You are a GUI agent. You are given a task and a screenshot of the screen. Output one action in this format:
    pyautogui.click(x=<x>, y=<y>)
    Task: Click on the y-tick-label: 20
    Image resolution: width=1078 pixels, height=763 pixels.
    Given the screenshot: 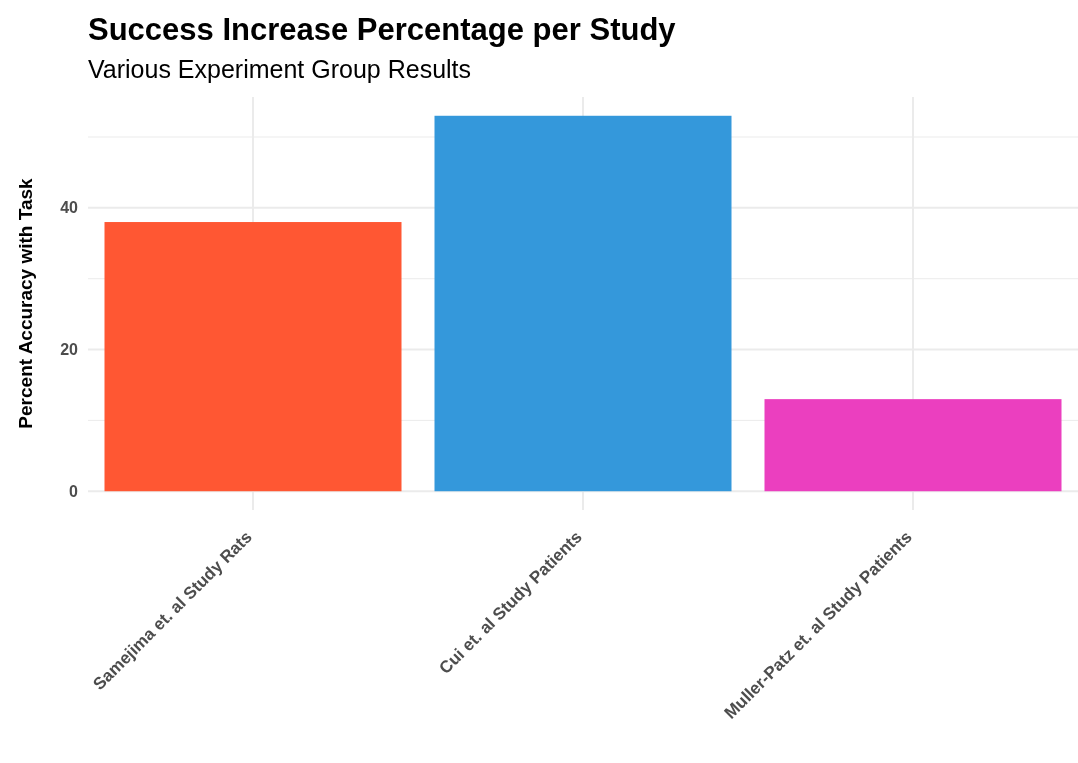 What is the action you would take?
    pyautogui.click(x=69, y=350)
    